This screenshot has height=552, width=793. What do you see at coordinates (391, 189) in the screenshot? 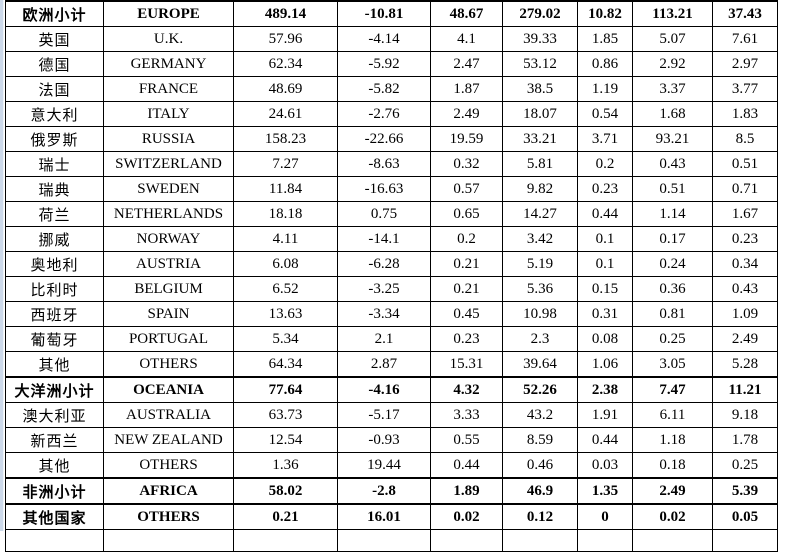
I see `table-row: 瑞典 SWEDEN 11.84 -16.63 0.57 9.82 0.23 0.51 0.71` at bounding box center [391, 189].